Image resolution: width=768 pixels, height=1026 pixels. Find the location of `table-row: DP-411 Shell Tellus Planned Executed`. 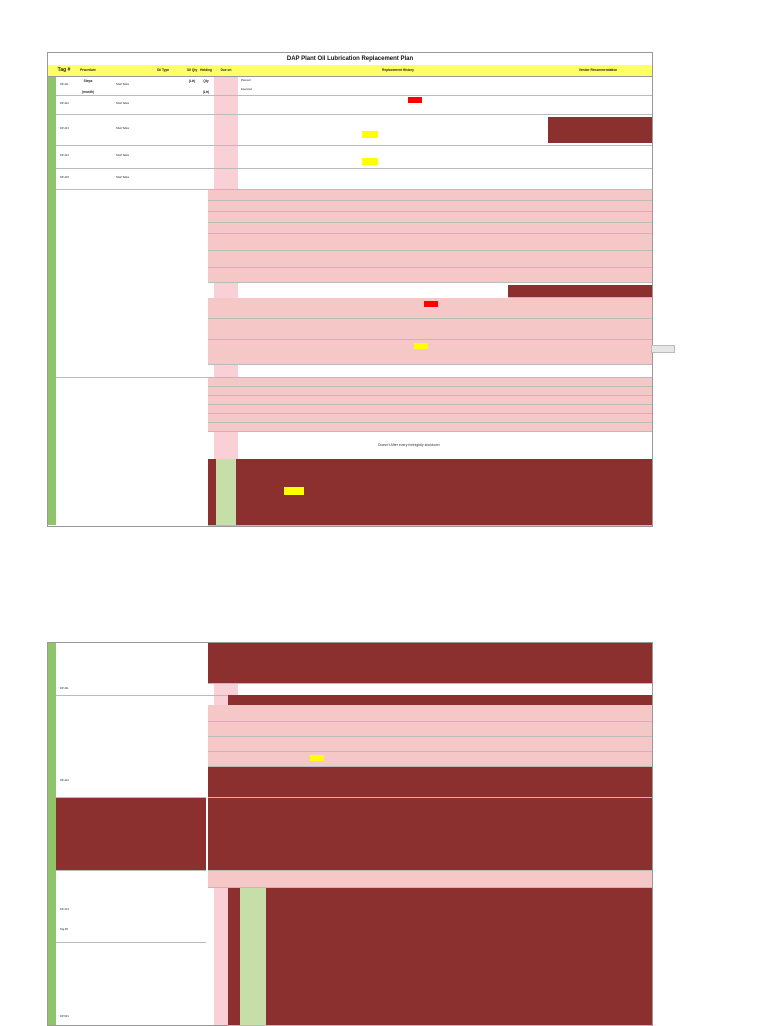

table-row: DP-411 Shell Tellus Planned Executed is located at coordinates (354, 86).